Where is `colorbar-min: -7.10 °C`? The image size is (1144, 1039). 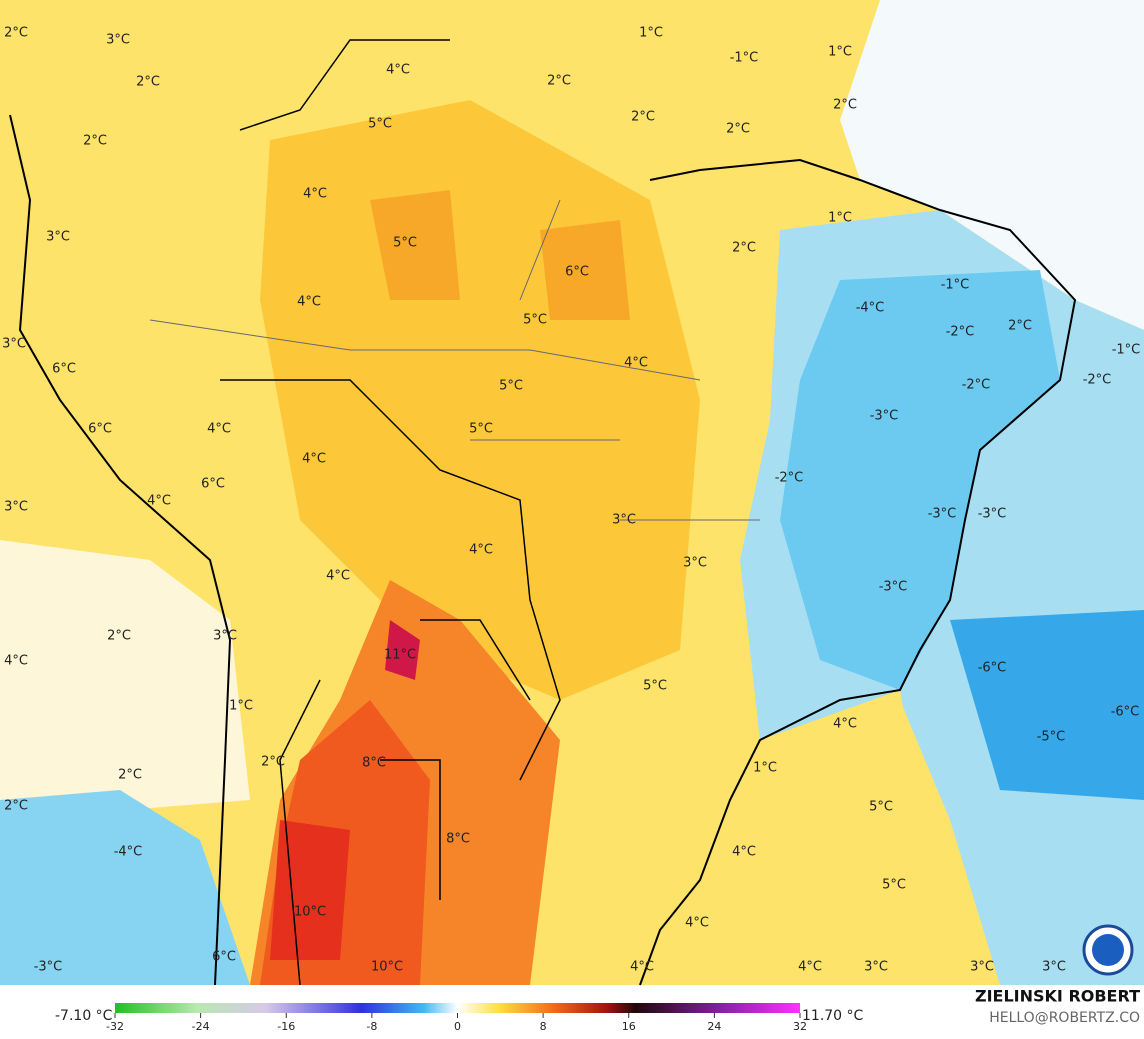 colorbar-min: -7.10 °C is located at coordinates (84, 1016).